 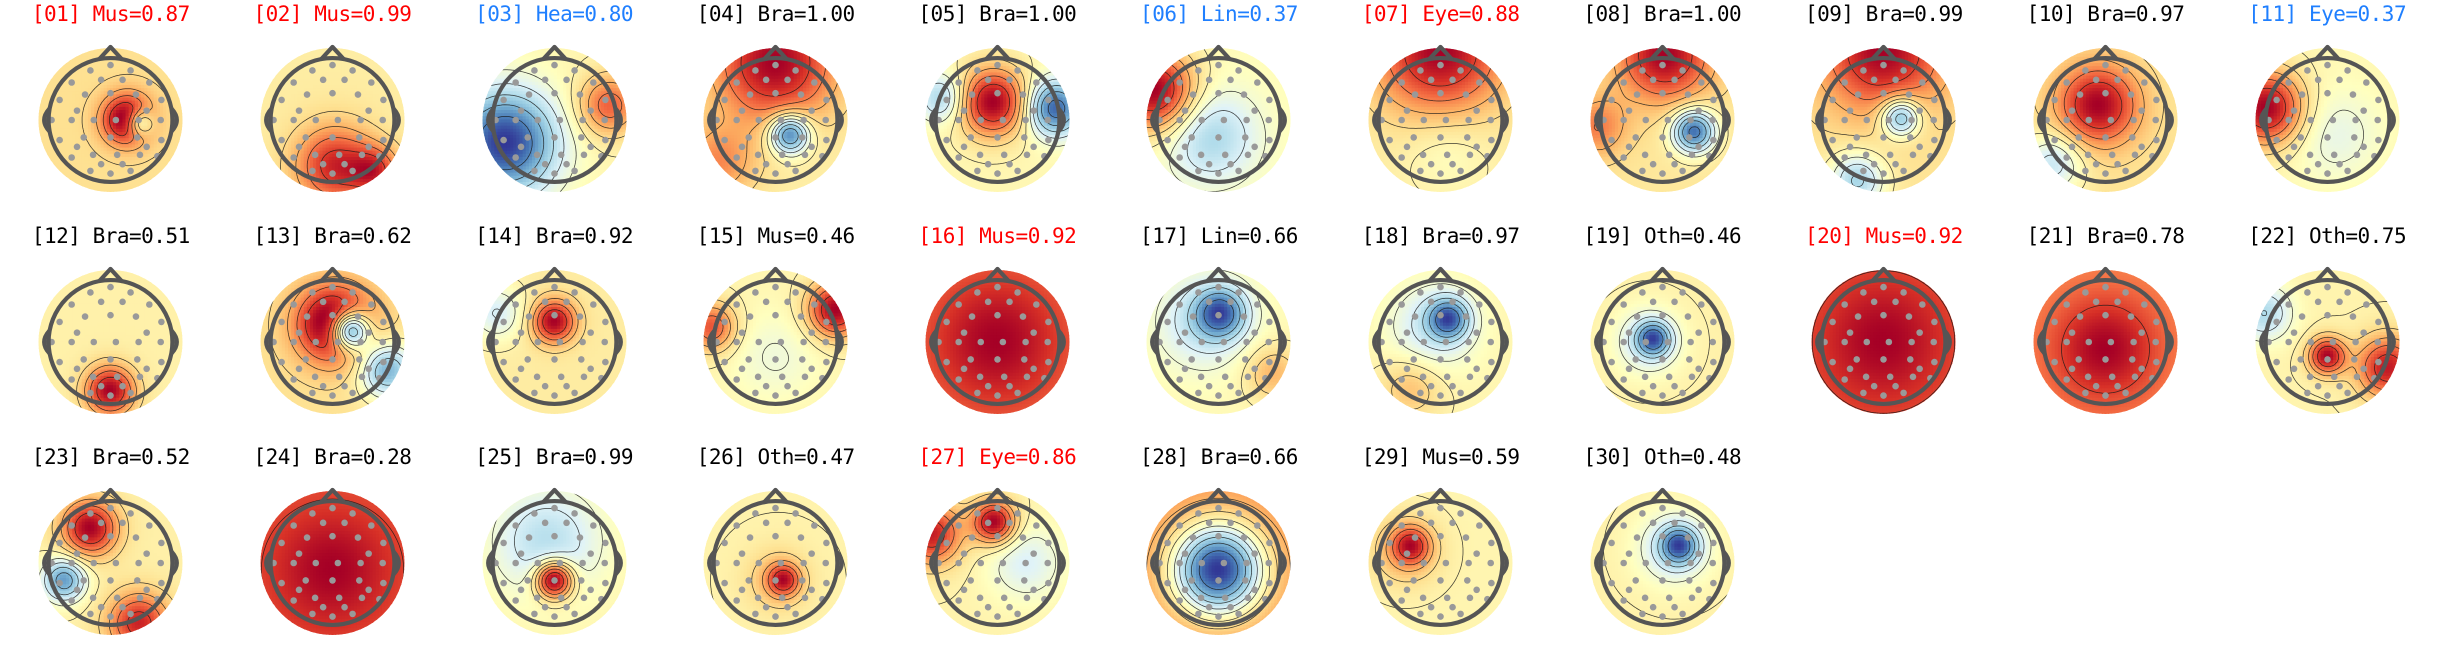 I want to click on component-label: [23] Bra=0.52, so click(x=111, y=457).